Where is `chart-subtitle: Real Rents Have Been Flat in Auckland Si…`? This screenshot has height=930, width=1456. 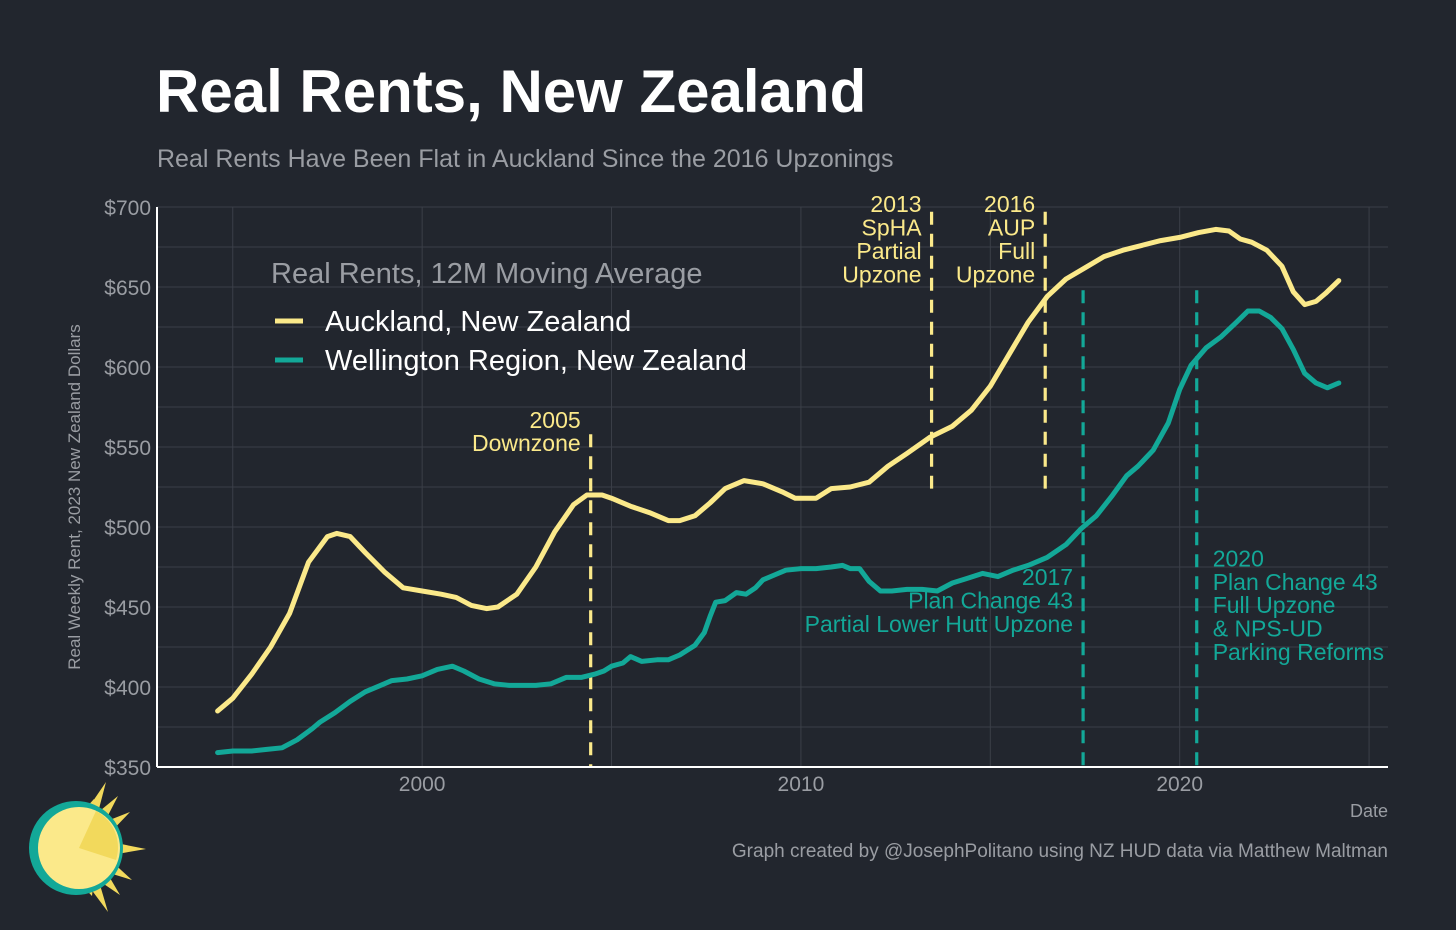
chart-subtitle: Real Rents Have Been Flat in Auckland Si… is located at coordinates (525, 159).